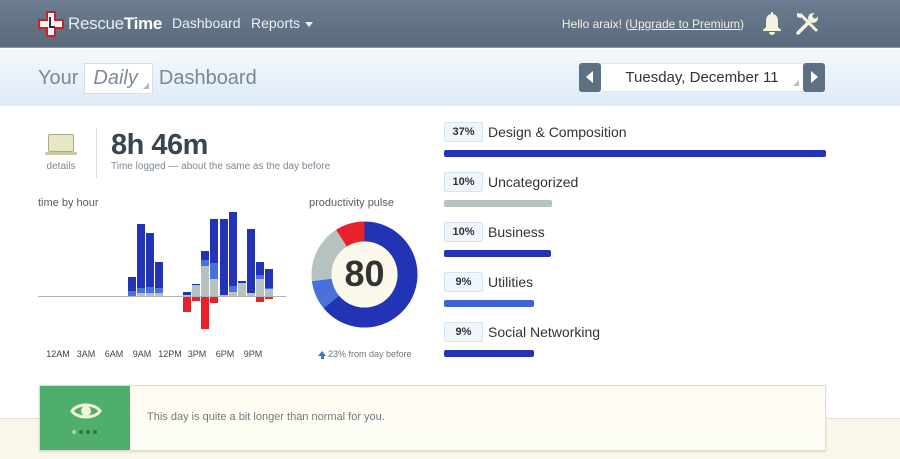 The width and height of the screenshot is (900, 459). What do you see at coordinates (253, 354) in the screenshot?
I see `hour-tick-label: 9PM` at bounding box center [253, 354].